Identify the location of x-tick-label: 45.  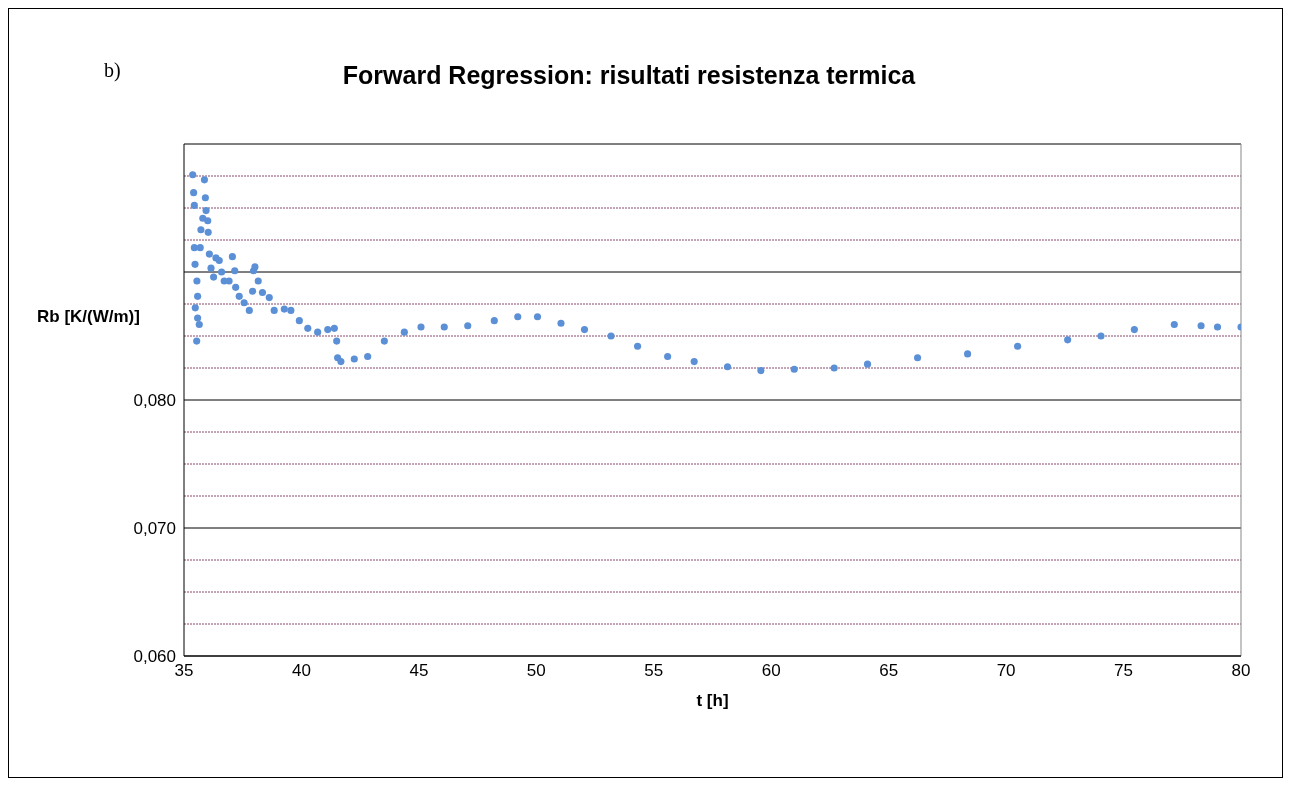
(419, 671).